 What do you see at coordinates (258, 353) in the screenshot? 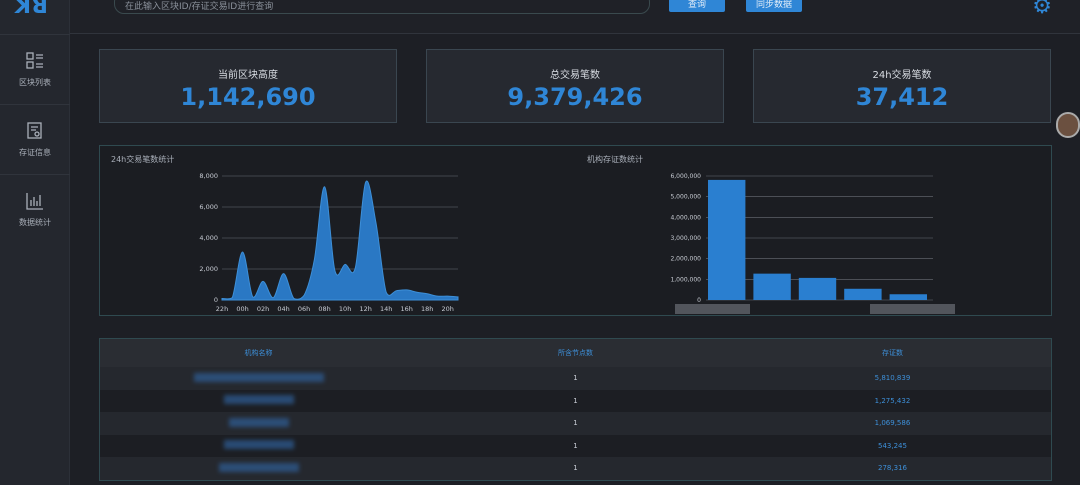
I see `col-org-name: 机构名称` at bounding box center [258, 353].